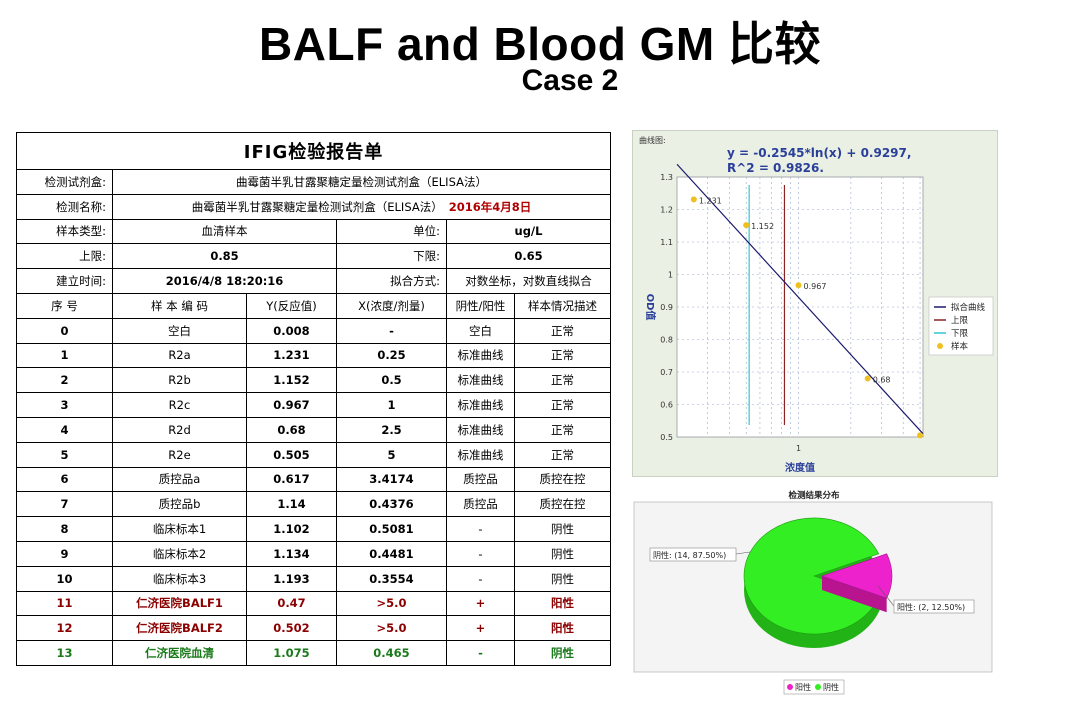  Describe the element at coordinates (391, 429) in the screenshot. I see `table-cell: 2.5` at that location.